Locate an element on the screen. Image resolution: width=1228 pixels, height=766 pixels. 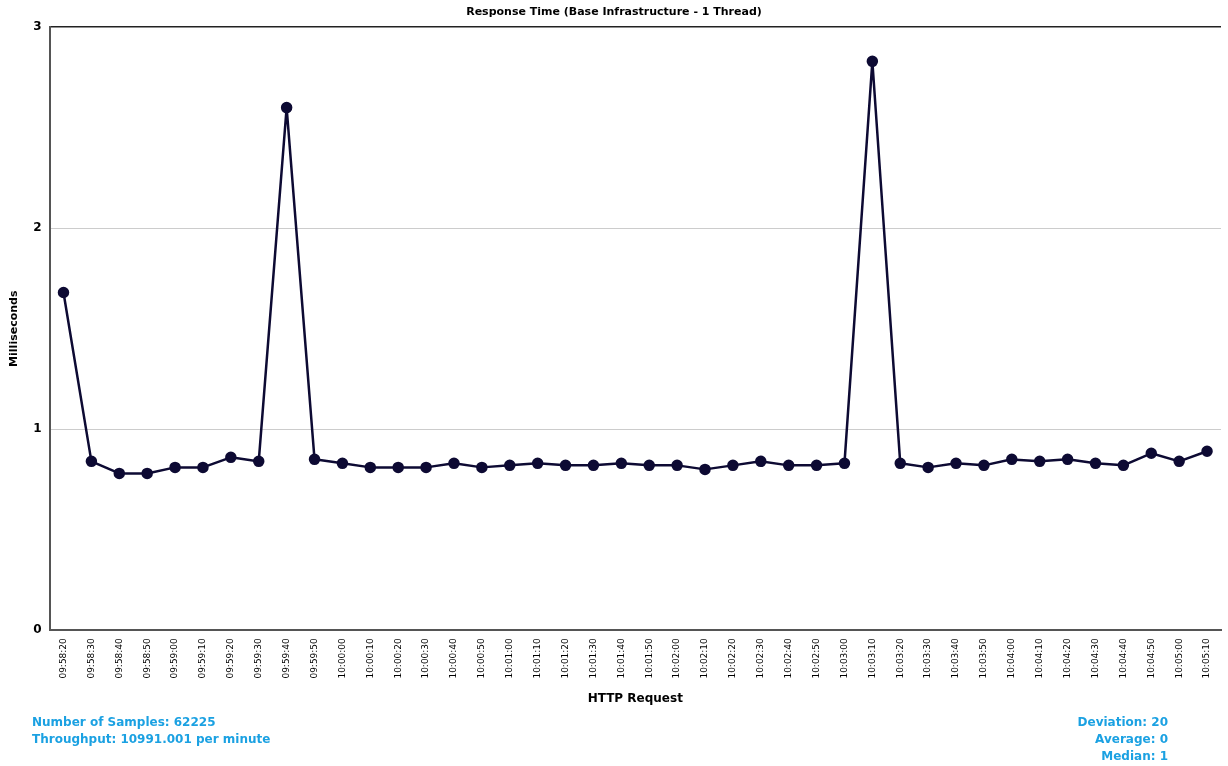
x-tick-label: 10:00:30 is located at coordinates (425, 658).